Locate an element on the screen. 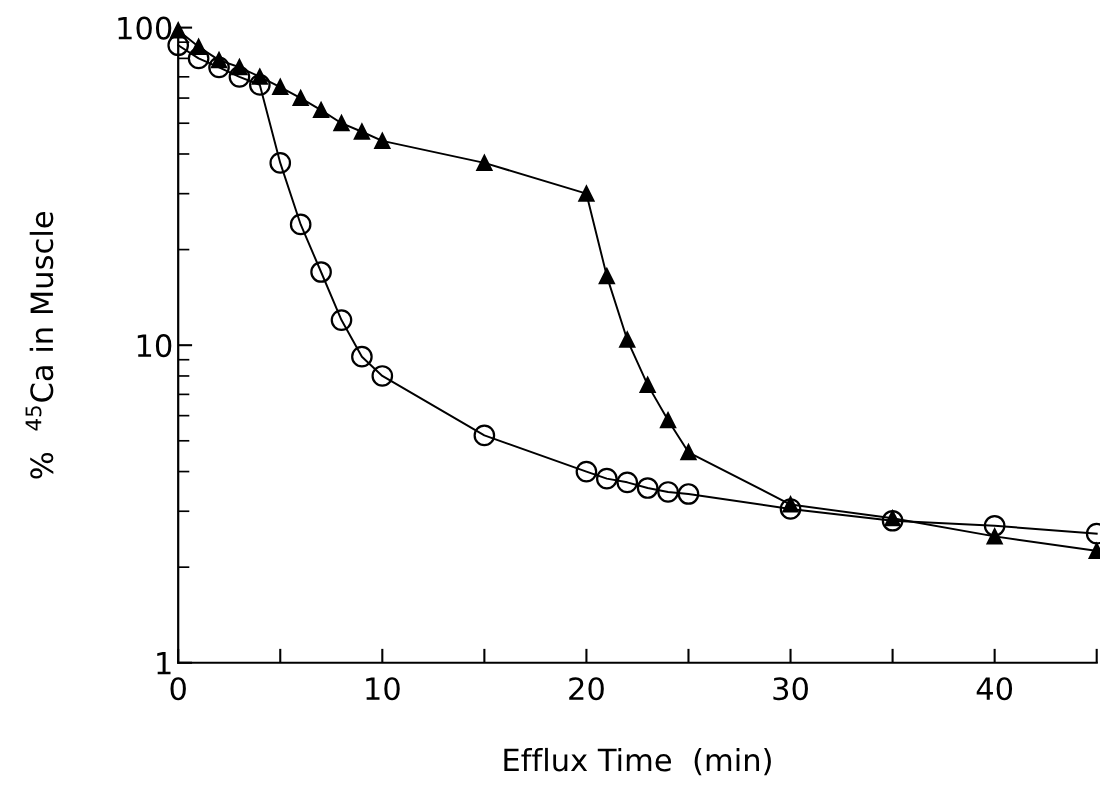  x-tick-label: 10 is located at coordinates (383, 689).